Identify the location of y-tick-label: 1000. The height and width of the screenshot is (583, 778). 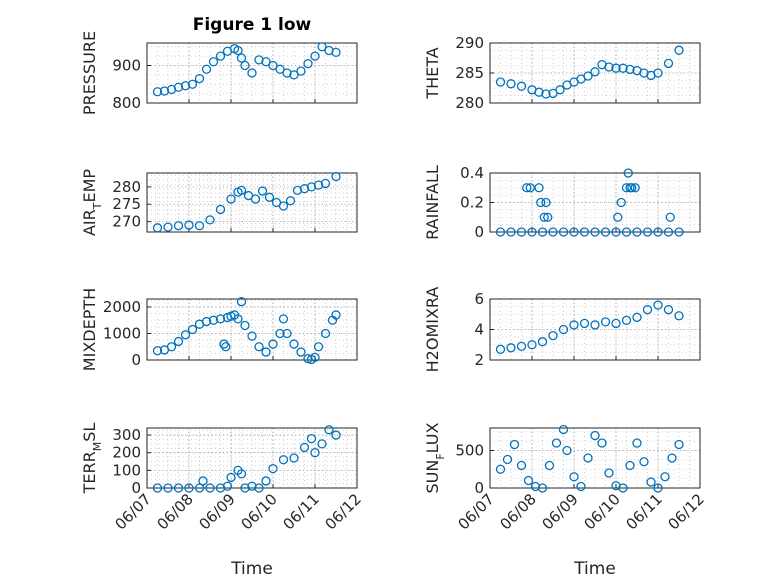
(122, 333).